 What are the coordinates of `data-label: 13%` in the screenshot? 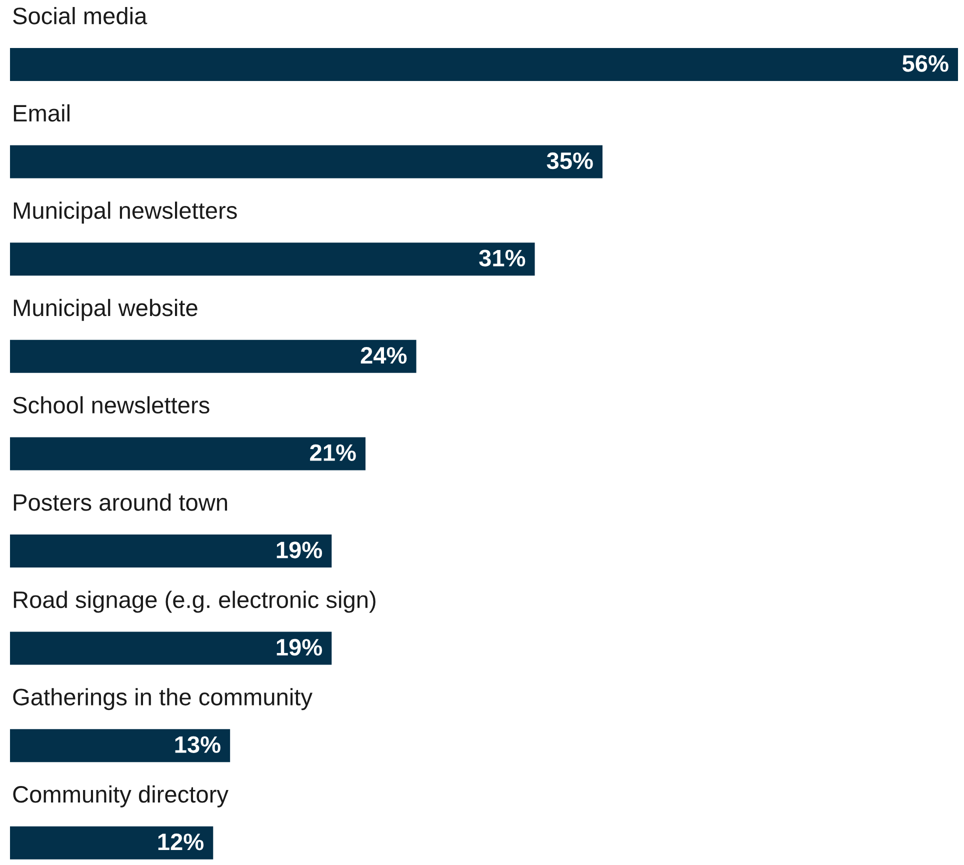 It's located at (197, 744).